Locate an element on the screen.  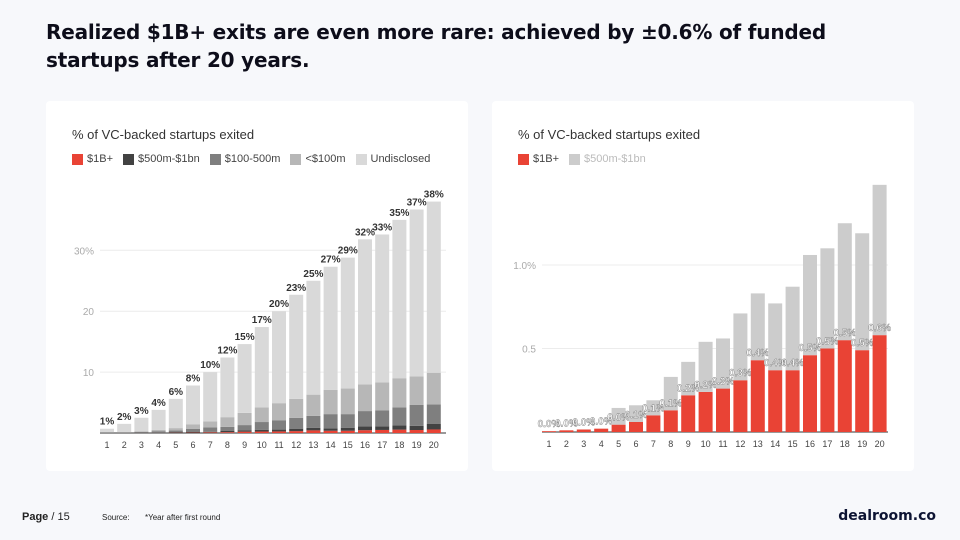
data-label: 17% is located at coordinates (262, 320).